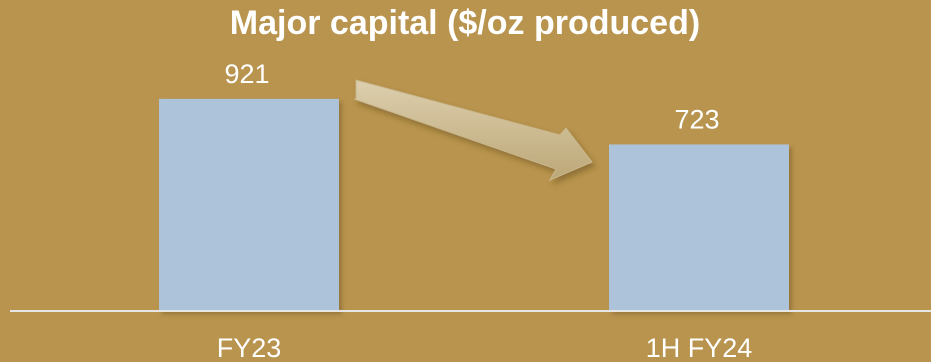 The height and width of the screenshot is (362, 931). I want to click on bar-1h-fy24, so click(699, 227).